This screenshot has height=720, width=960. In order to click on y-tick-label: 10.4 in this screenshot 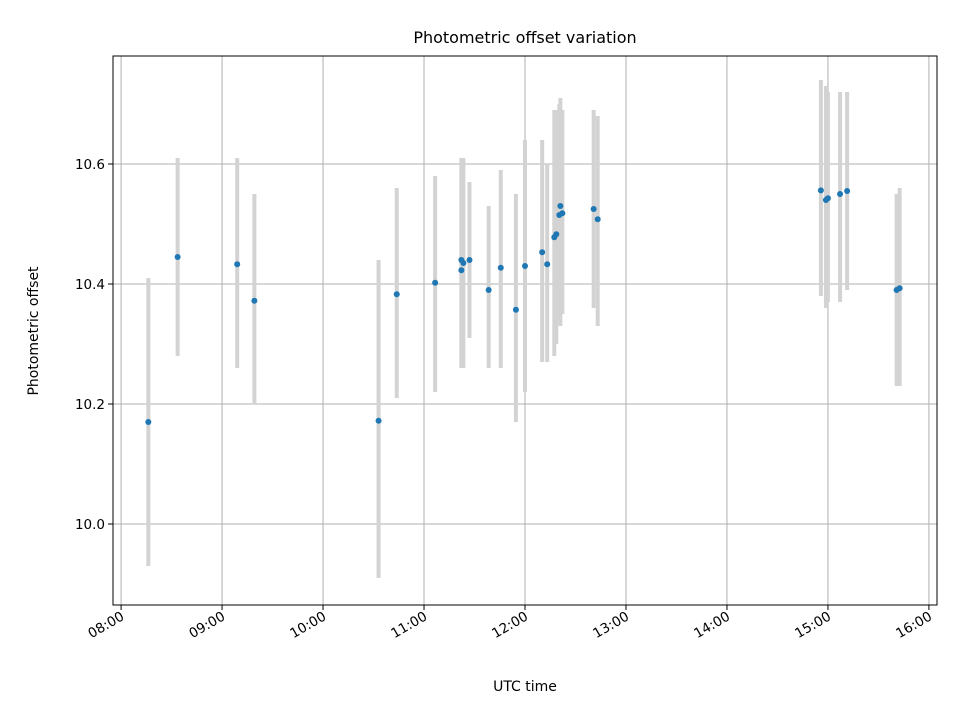, I will do `click(90, 285)`.